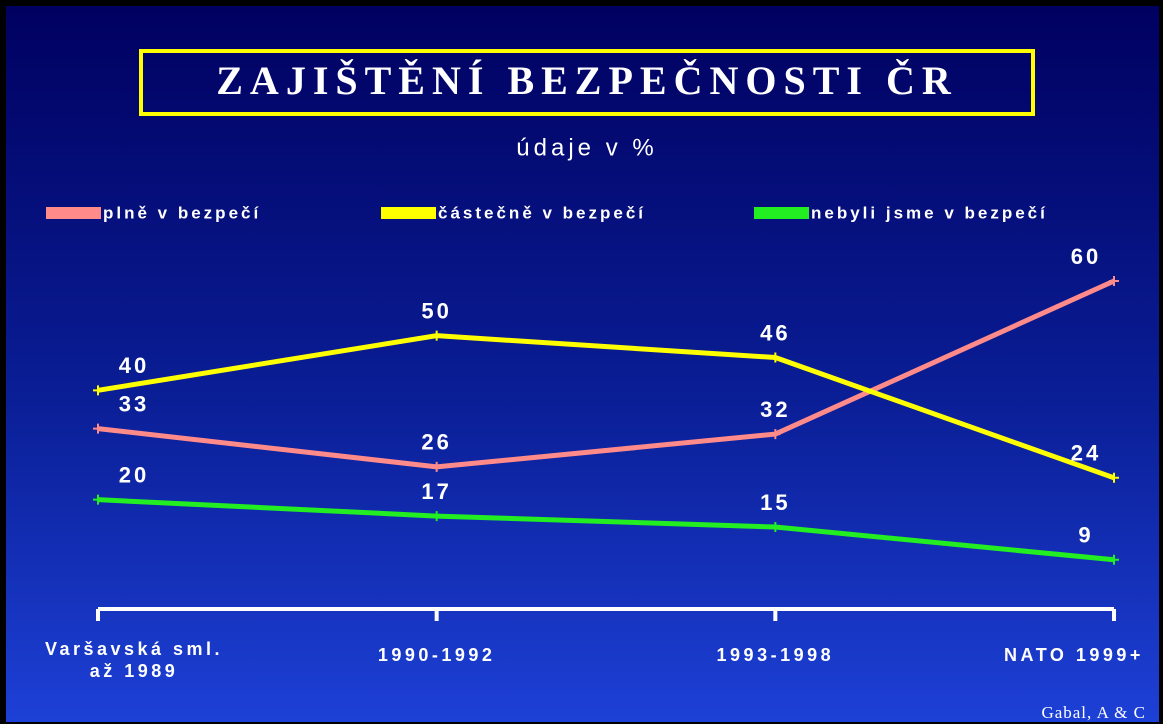 This screenshot has height=724, width=1163. What do you see at coordinates (775, 502) in the screenshot?
I see `data-label: 15` at bounding box center [775, 502].